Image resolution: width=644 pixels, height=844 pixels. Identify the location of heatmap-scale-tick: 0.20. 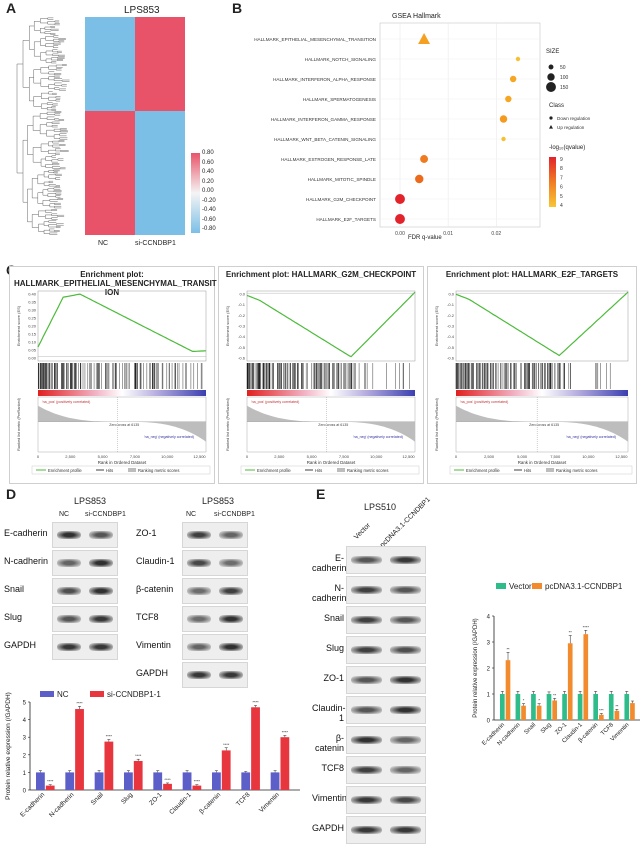
(208, 181).